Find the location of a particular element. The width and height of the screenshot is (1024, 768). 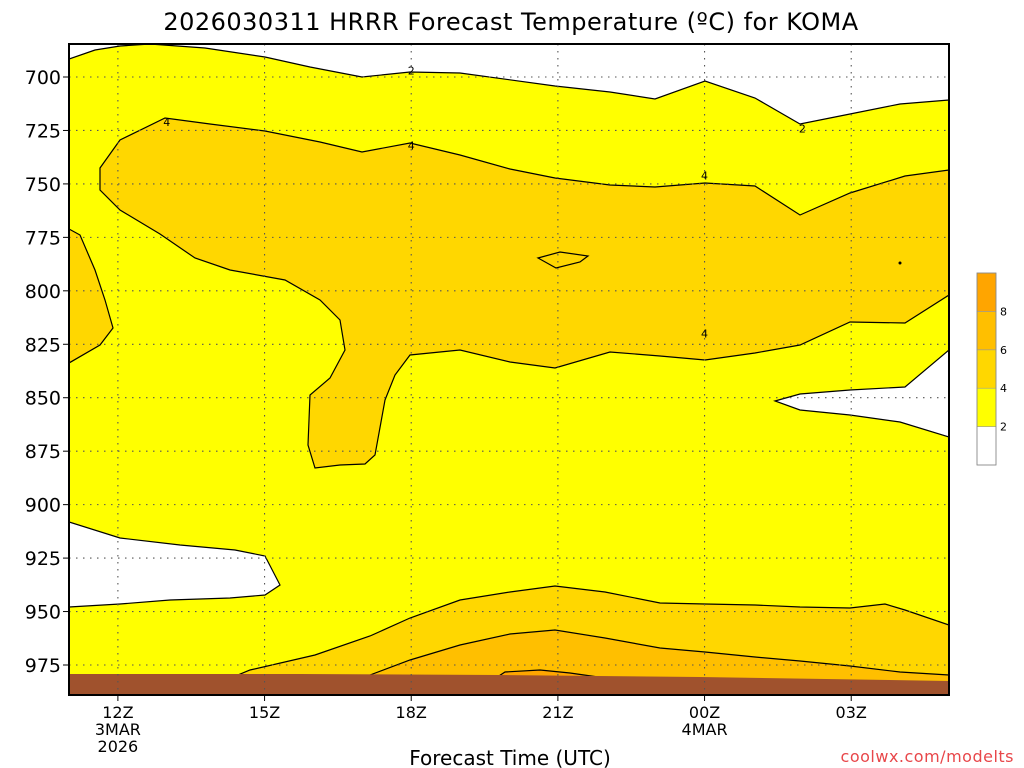

y-tick-label: 825 is located at coordinates (43, 345).